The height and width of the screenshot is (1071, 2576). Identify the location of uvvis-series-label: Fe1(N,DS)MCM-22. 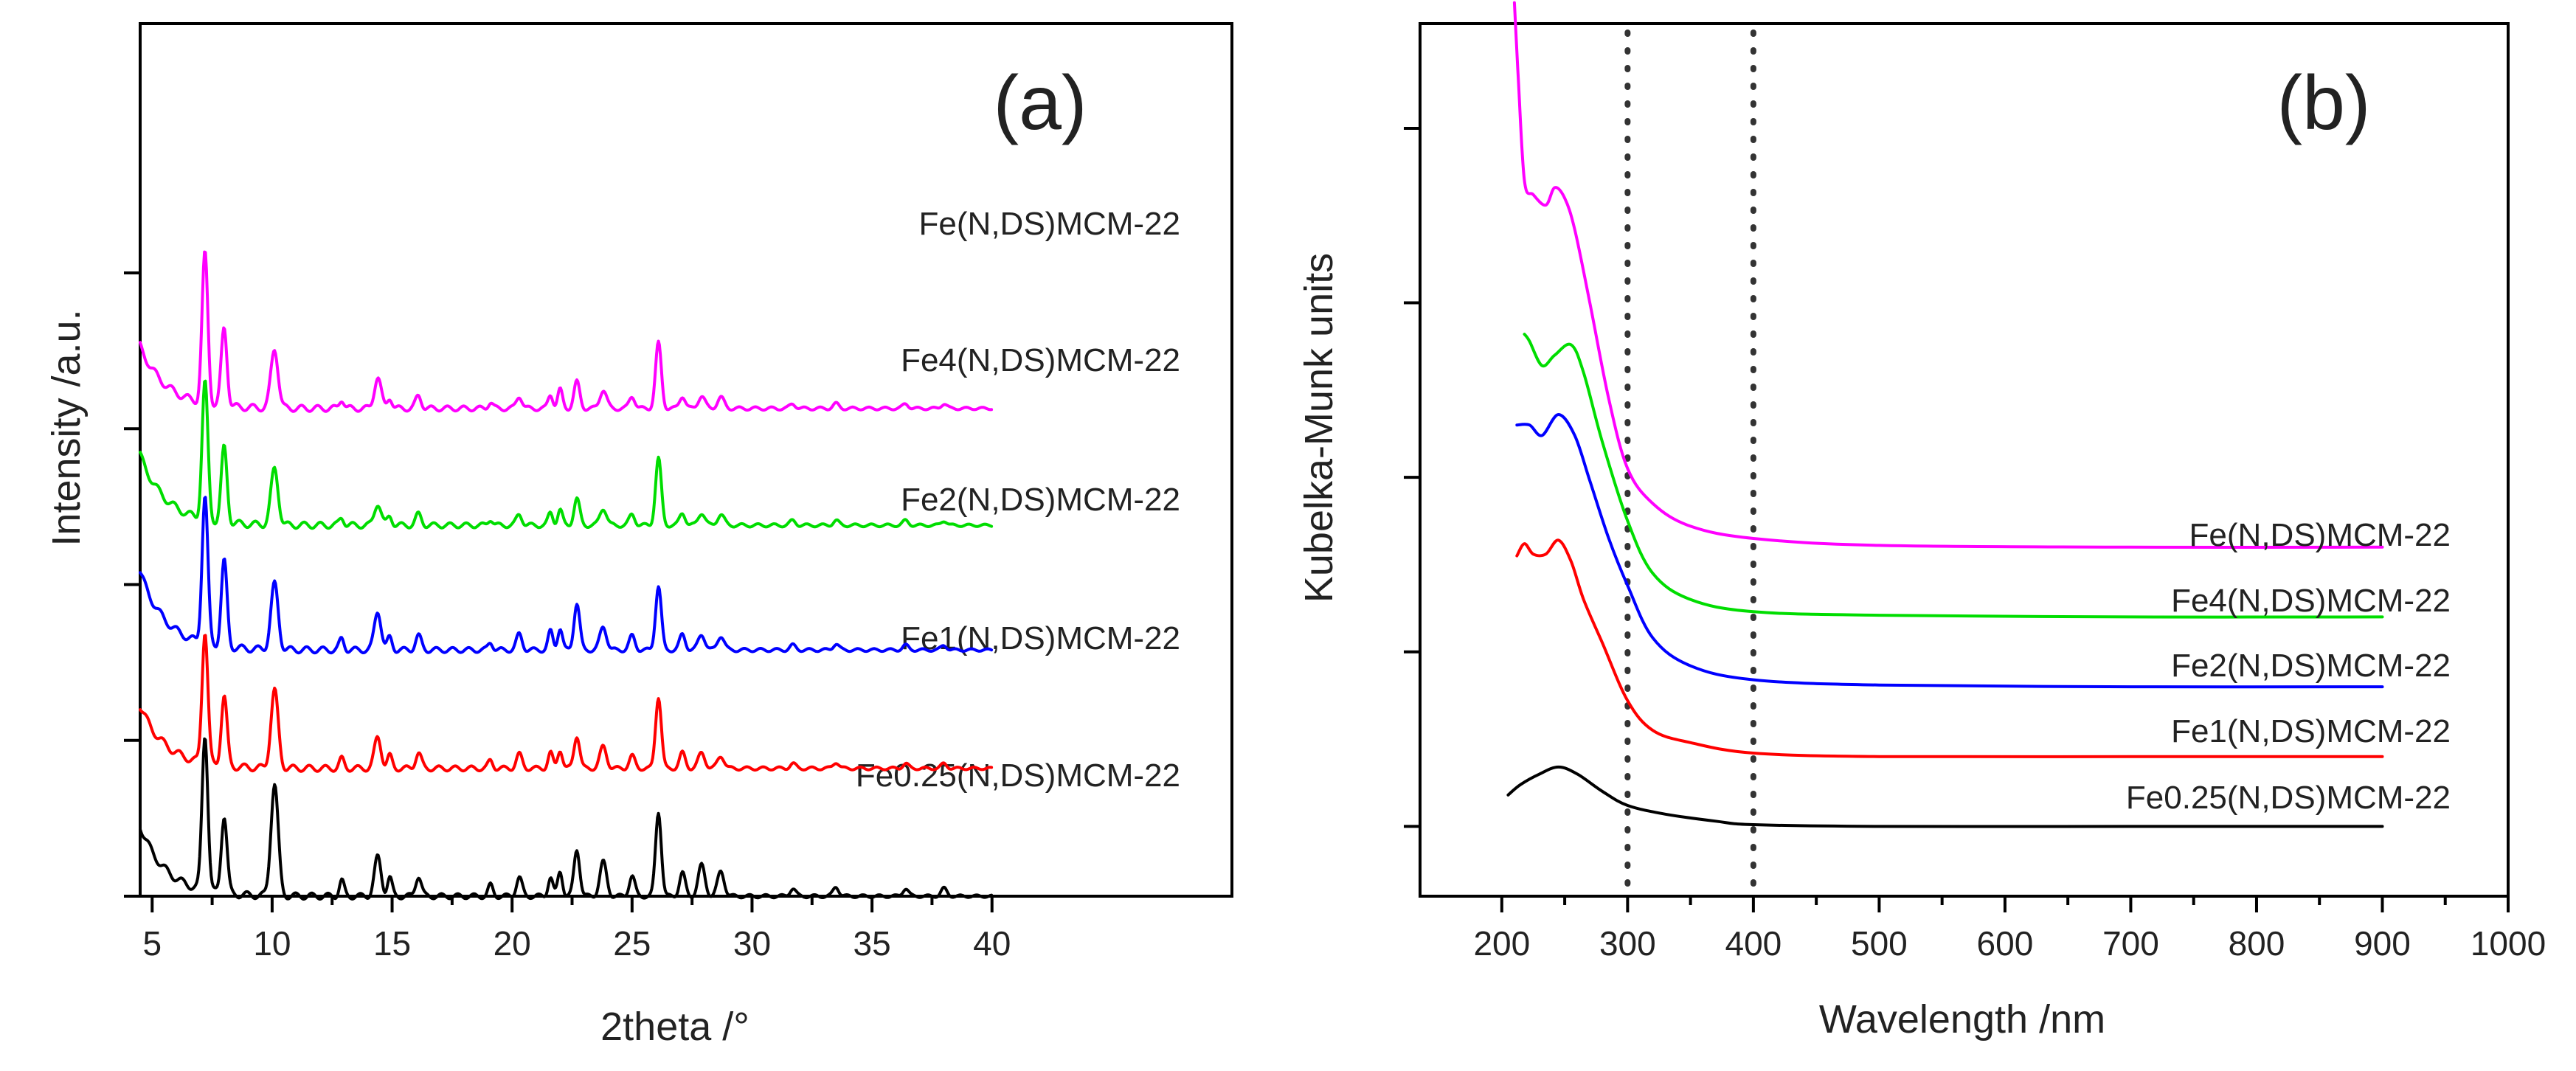
(2311, 731).